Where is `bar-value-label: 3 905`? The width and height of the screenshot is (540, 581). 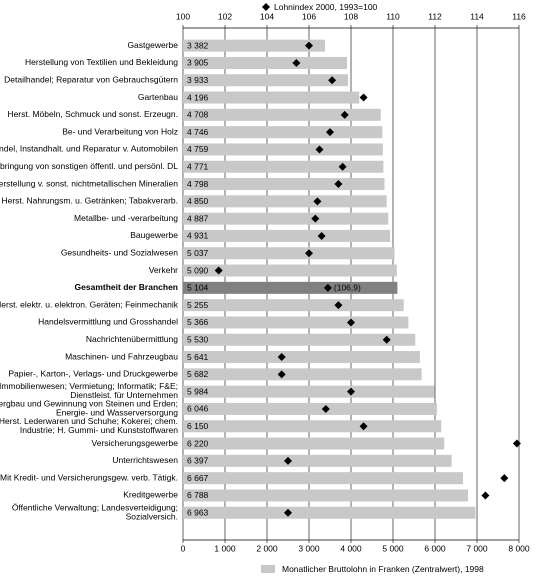
bar-value-label: 3 905 is located at coordinates (198, 63).